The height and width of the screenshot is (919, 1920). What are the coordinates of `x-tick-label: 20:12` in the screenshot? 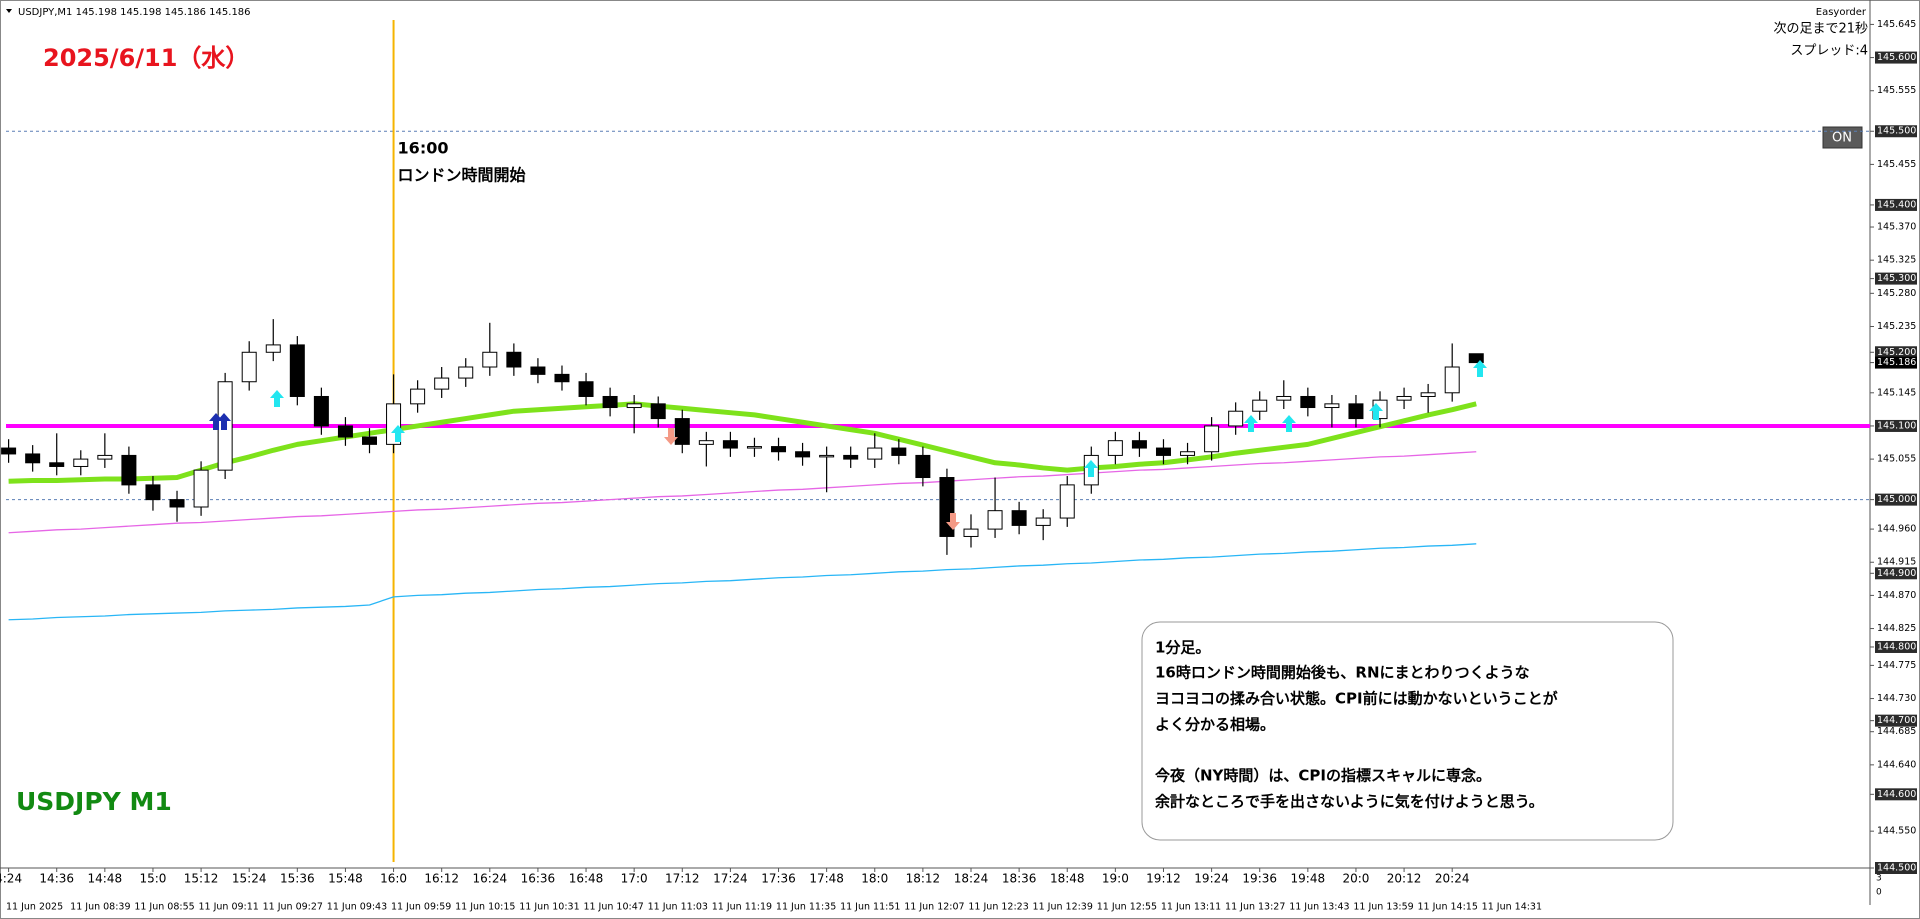 It's located at (1404, 879).